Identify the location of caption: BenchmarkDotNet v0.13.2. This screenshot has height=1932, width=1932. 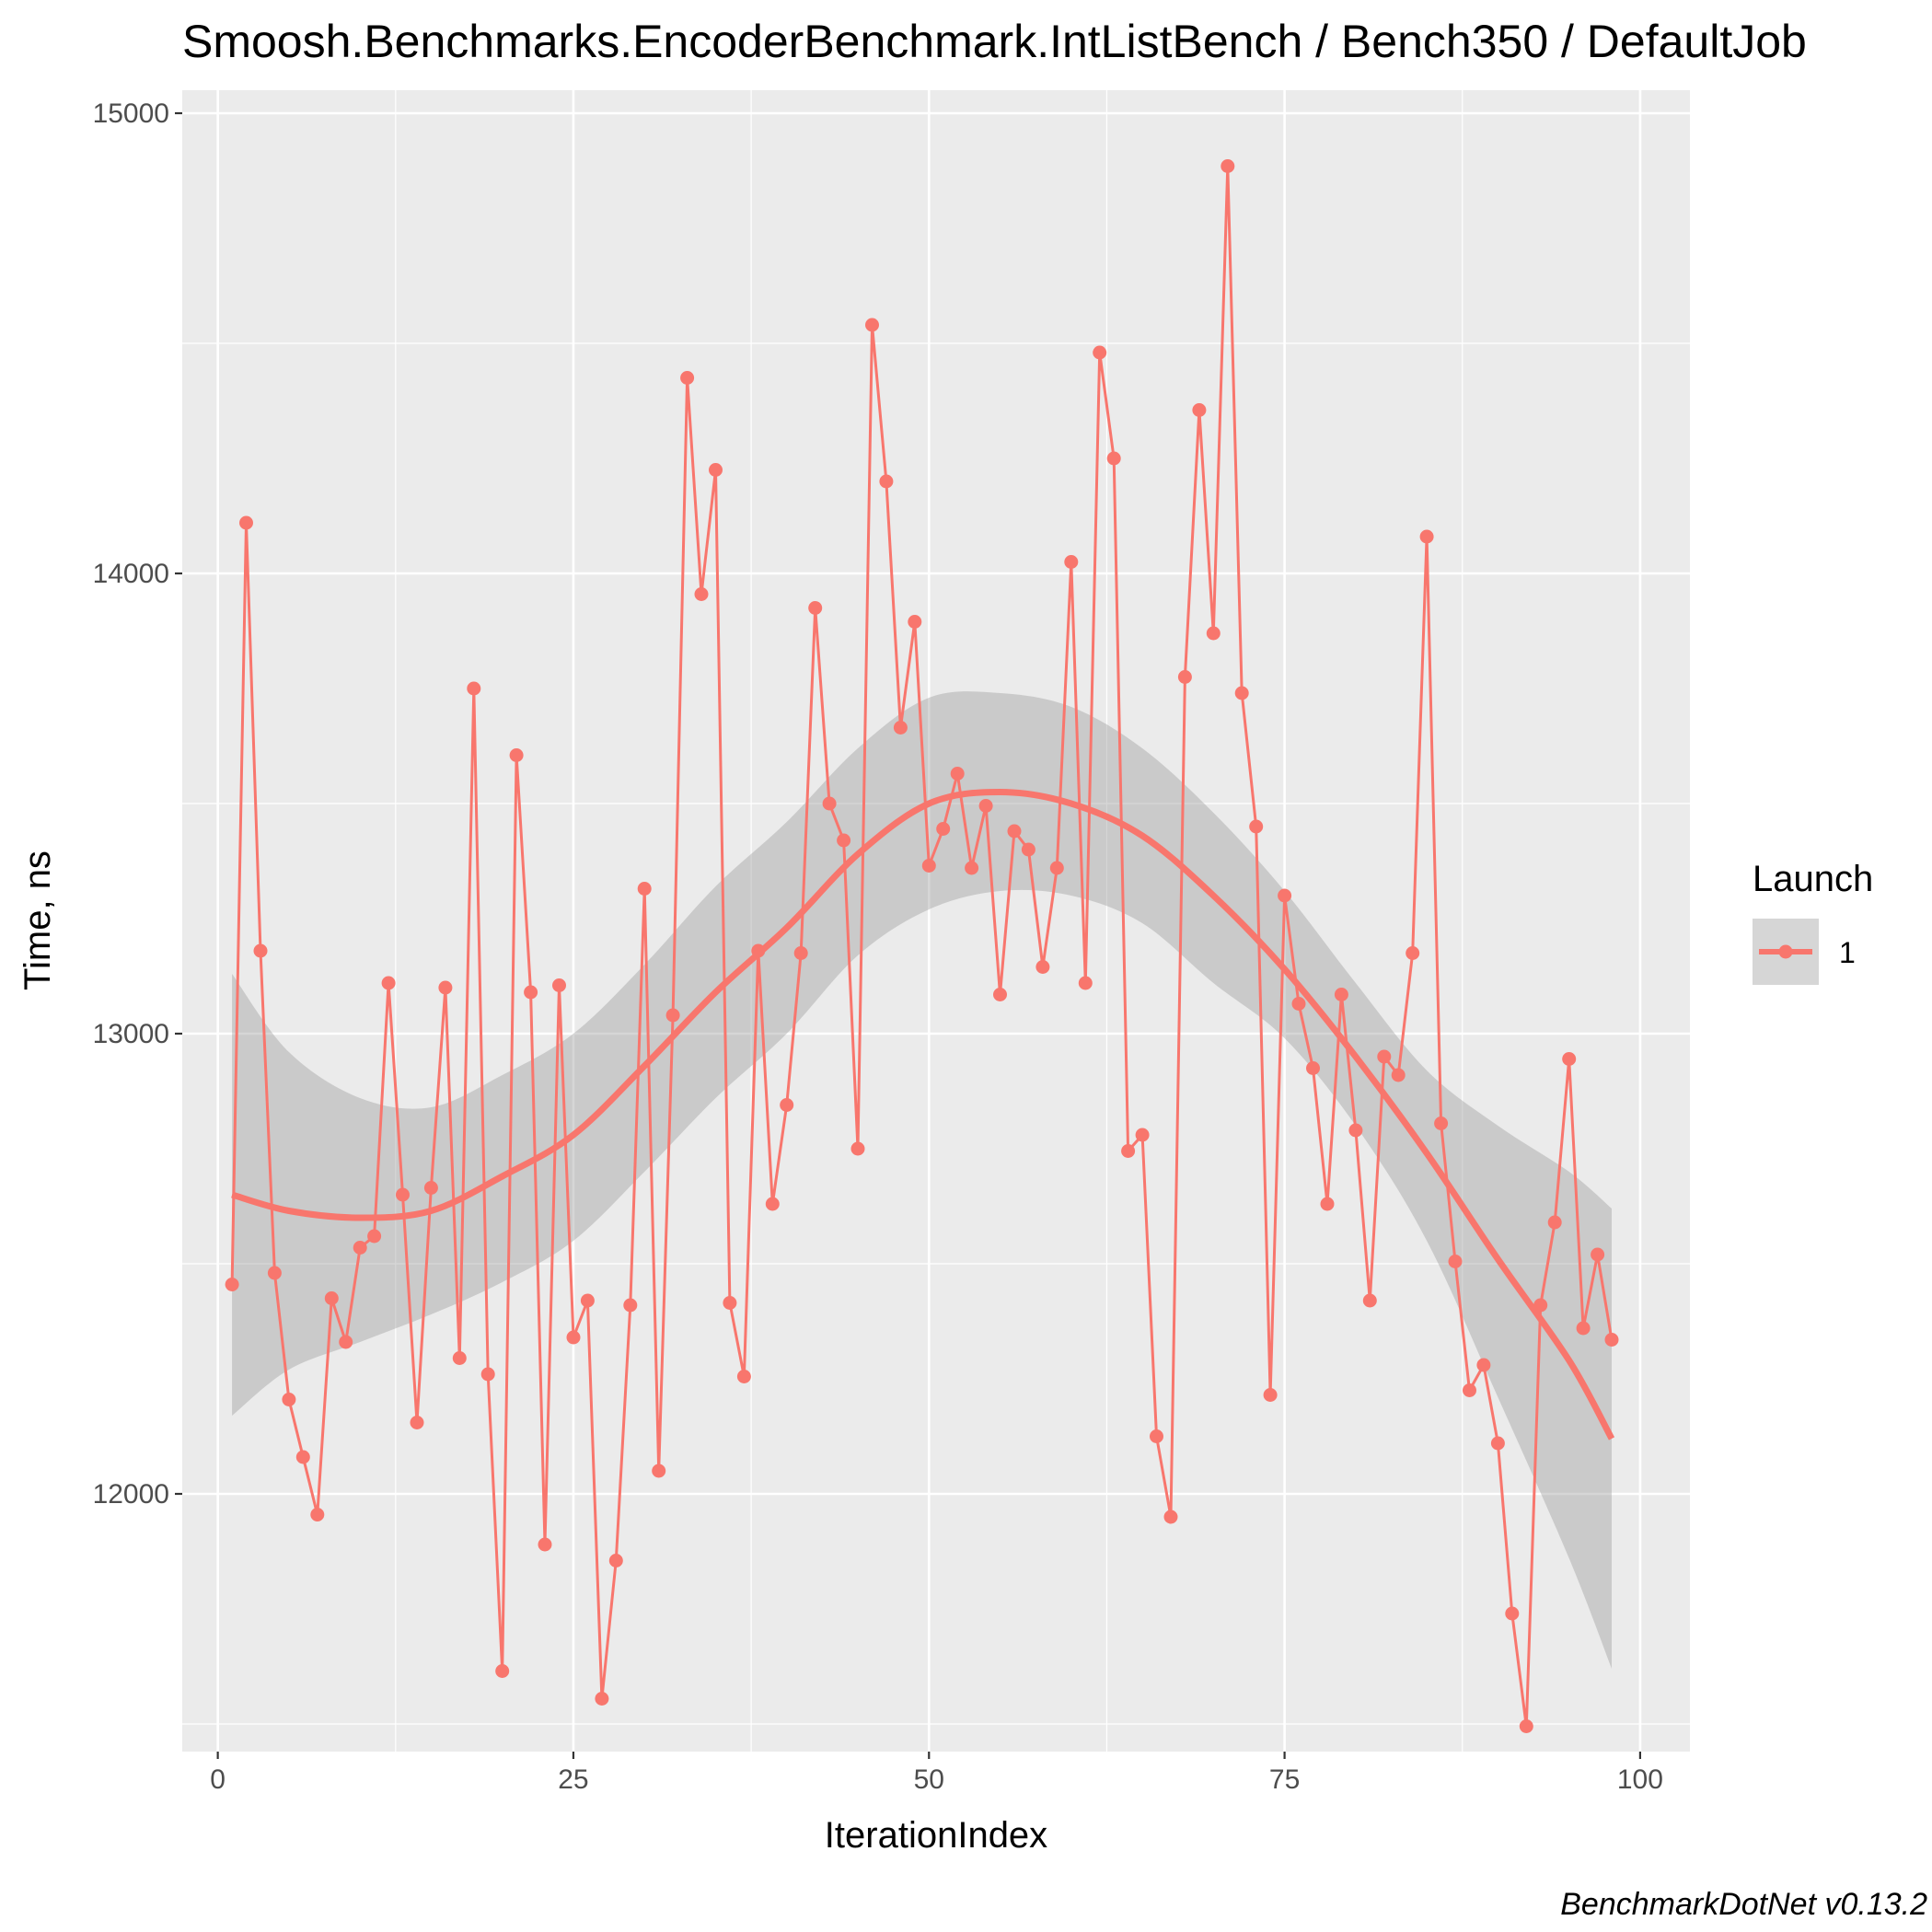
(1744, 1905).